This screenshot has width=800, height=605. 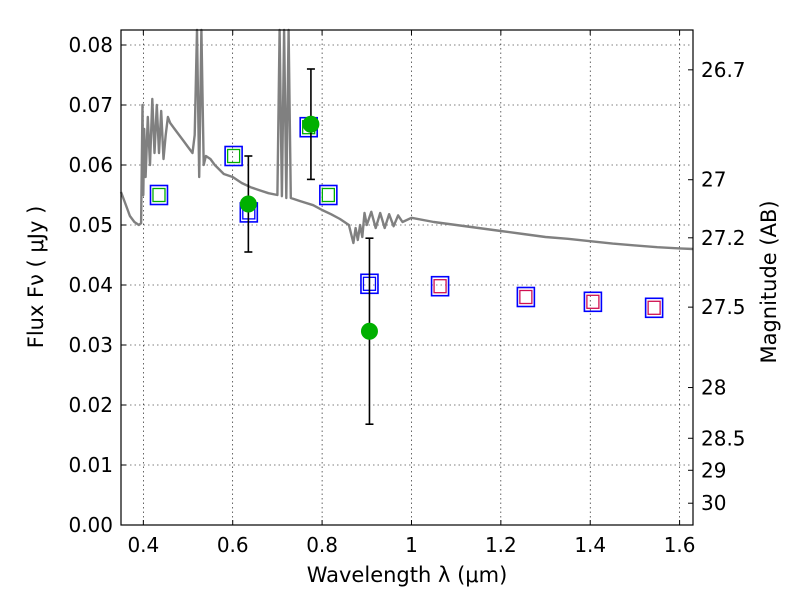 I want to click on y-tick-label: 0.03, so click(x=90, y=345).